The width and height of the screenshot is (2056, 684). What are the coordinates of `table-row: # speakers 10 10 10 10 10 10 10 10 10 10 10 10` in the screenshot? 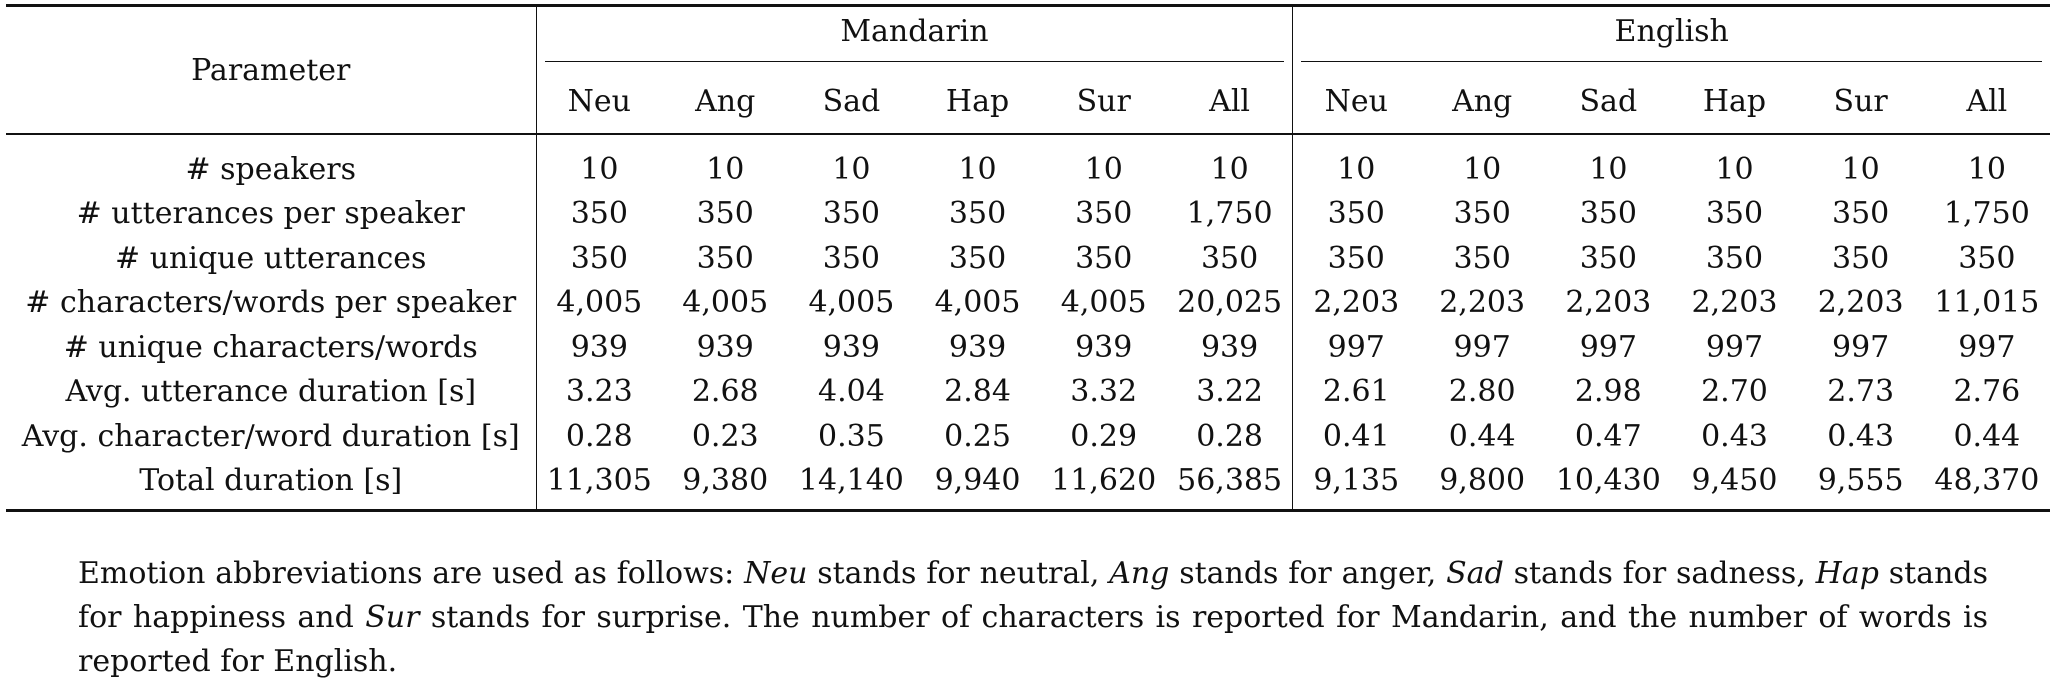 It's located at (1028, 163).